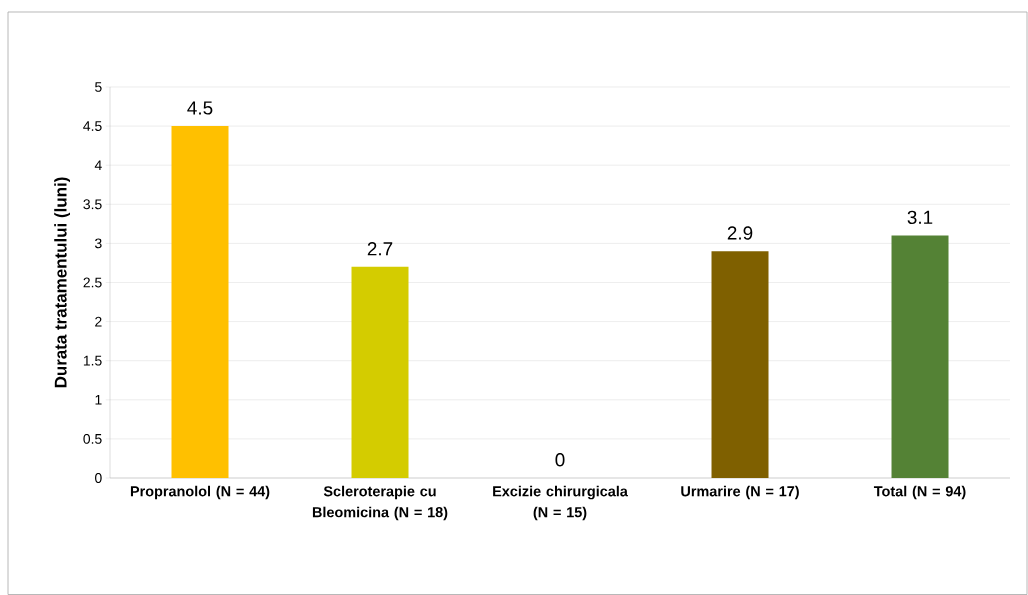 The width and height of the screenshot is (1028, 595). Describe the element at coordinates (560, 460) in the screenshot. I see `data-label: 0` at that location.